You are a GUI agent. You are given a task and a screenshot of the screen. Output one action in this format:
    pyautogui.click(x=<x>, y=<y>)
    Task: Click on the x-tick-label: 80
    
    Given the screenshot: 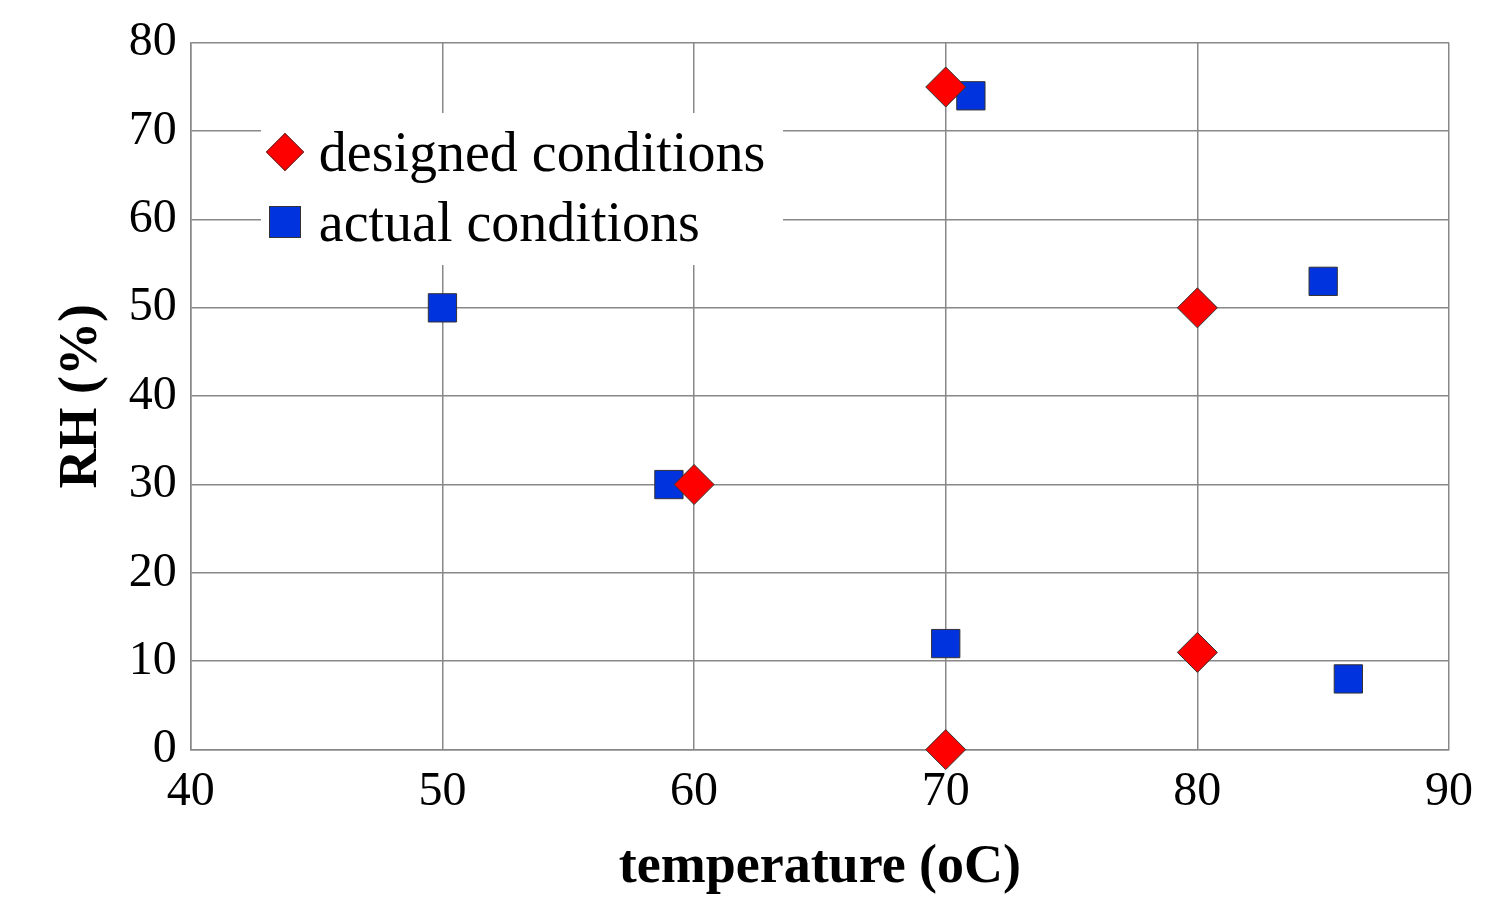 What is the action you would take?
    pyautogui.click(x=1197, y=789)
    